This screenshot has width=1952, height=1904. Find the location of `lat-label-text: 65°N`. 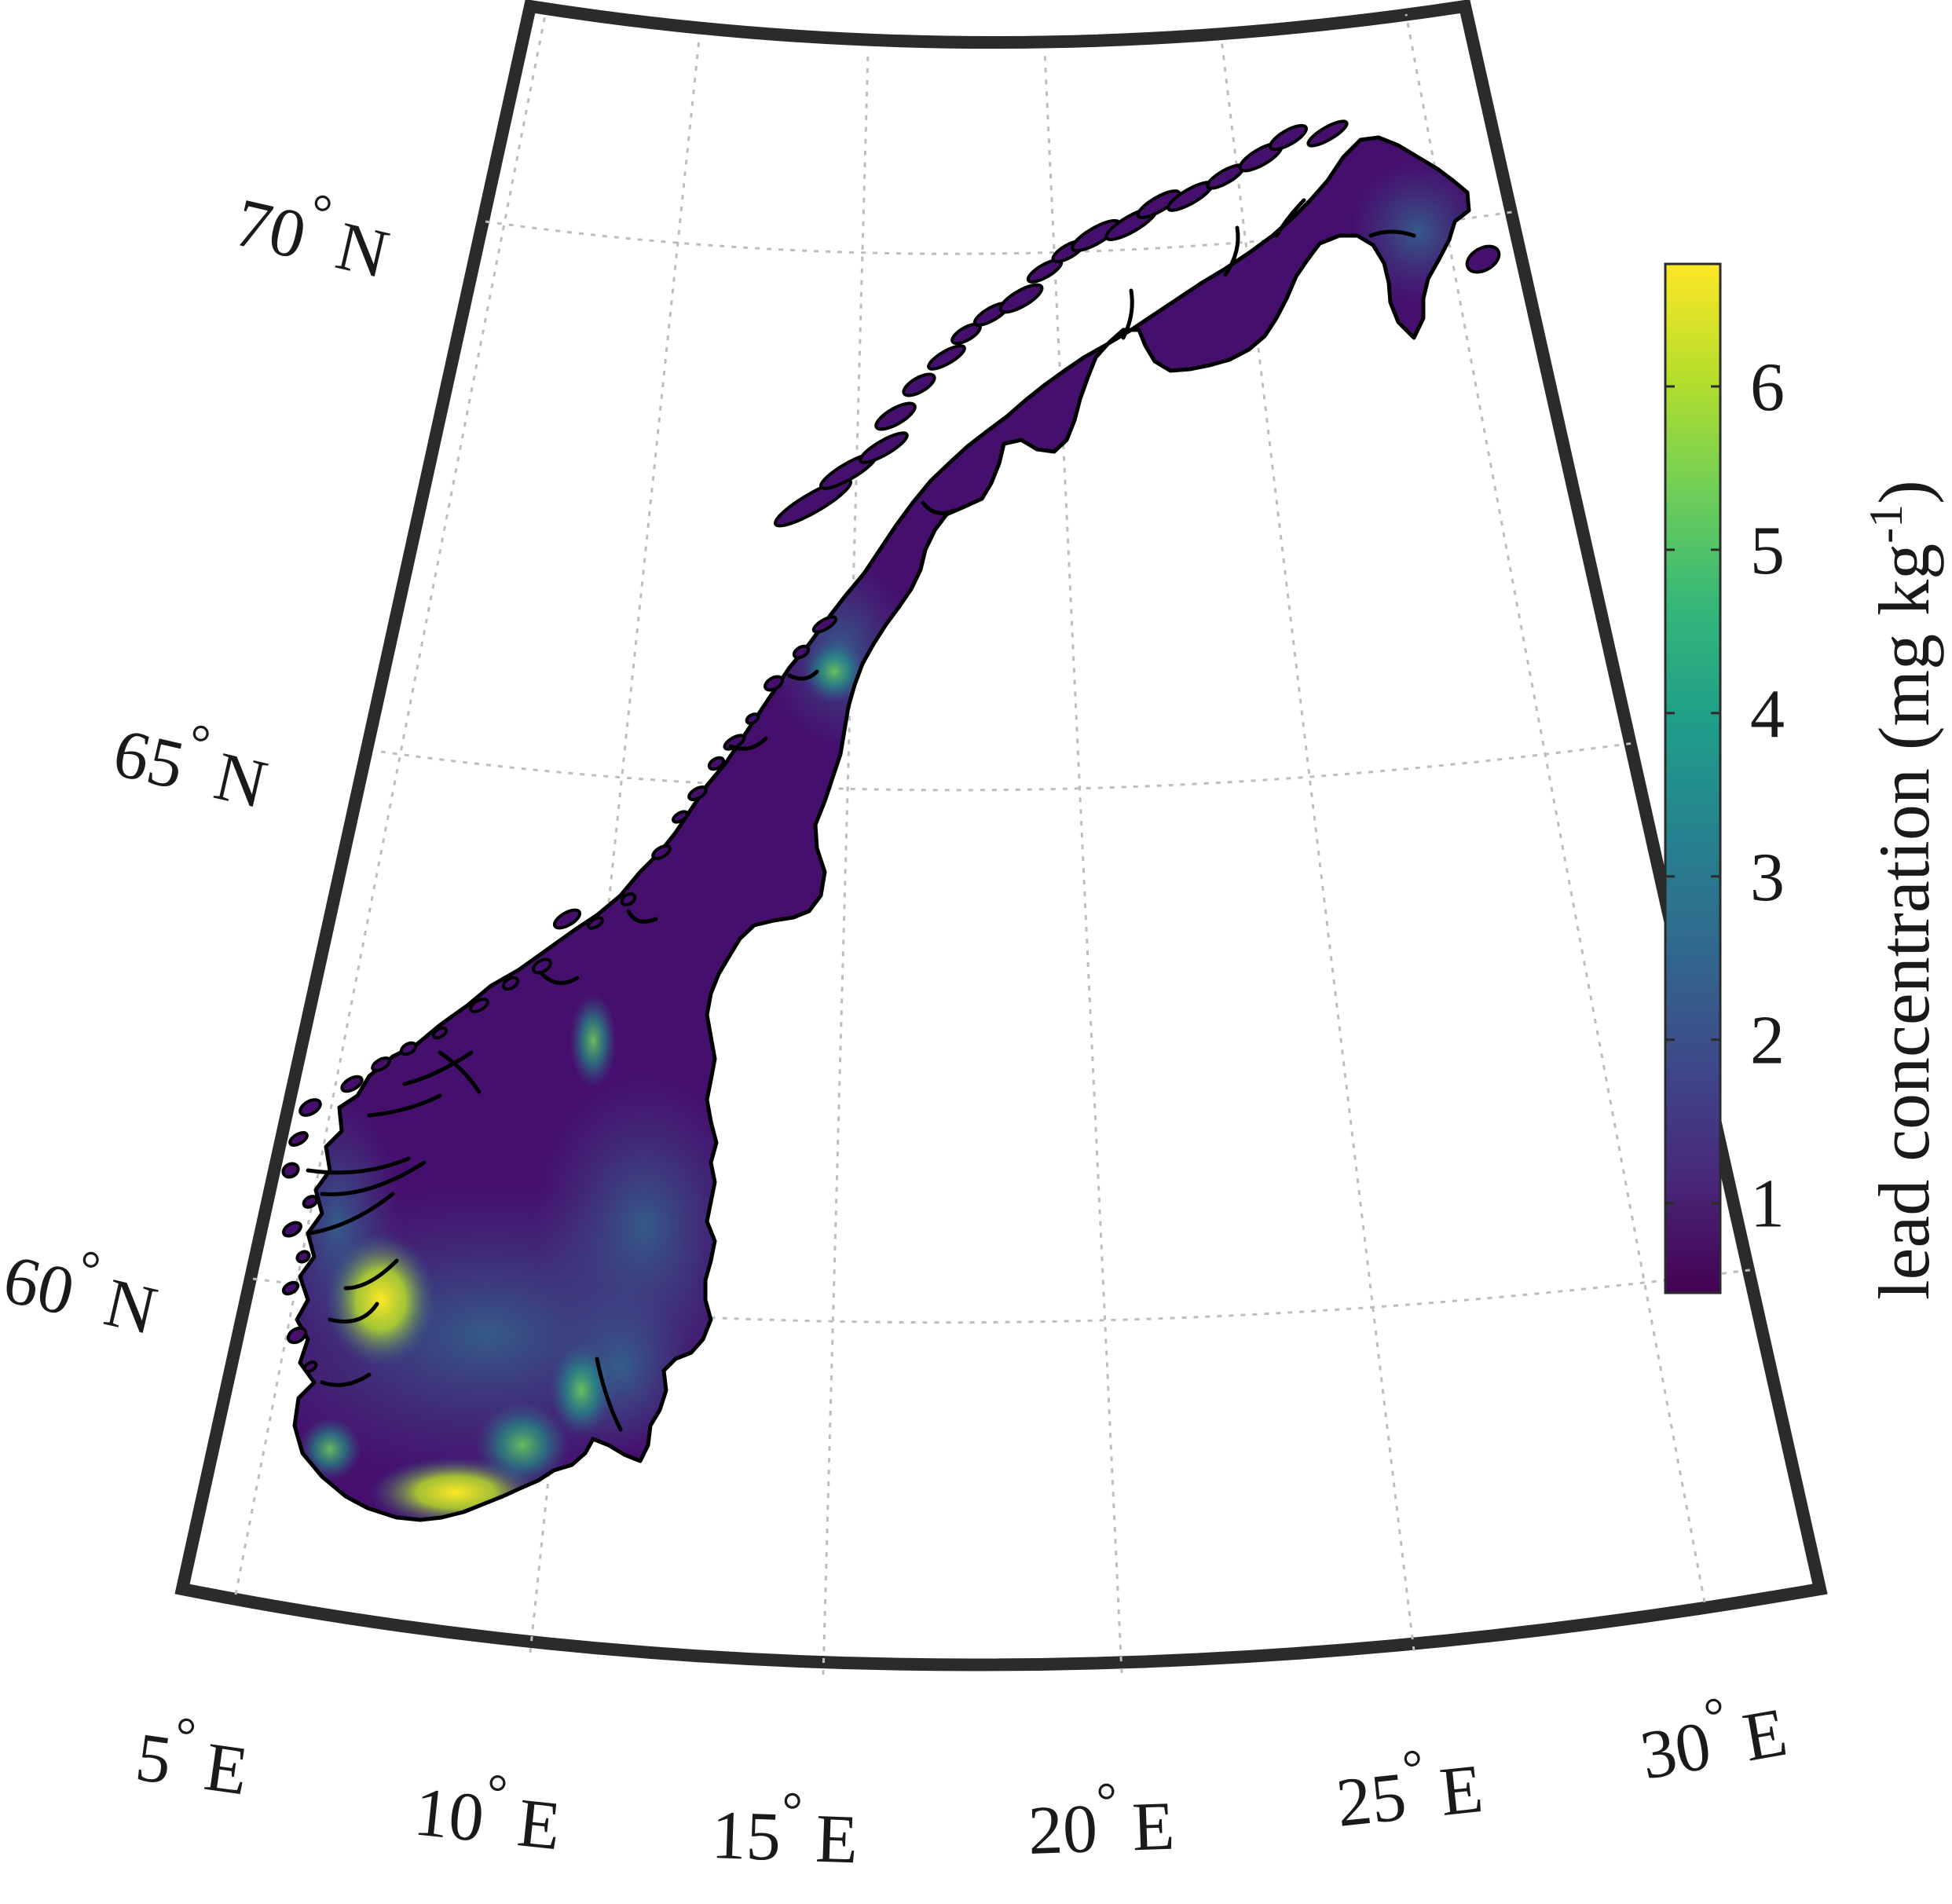

lat-label-text: 65°N is located at coordinates (192, 761).